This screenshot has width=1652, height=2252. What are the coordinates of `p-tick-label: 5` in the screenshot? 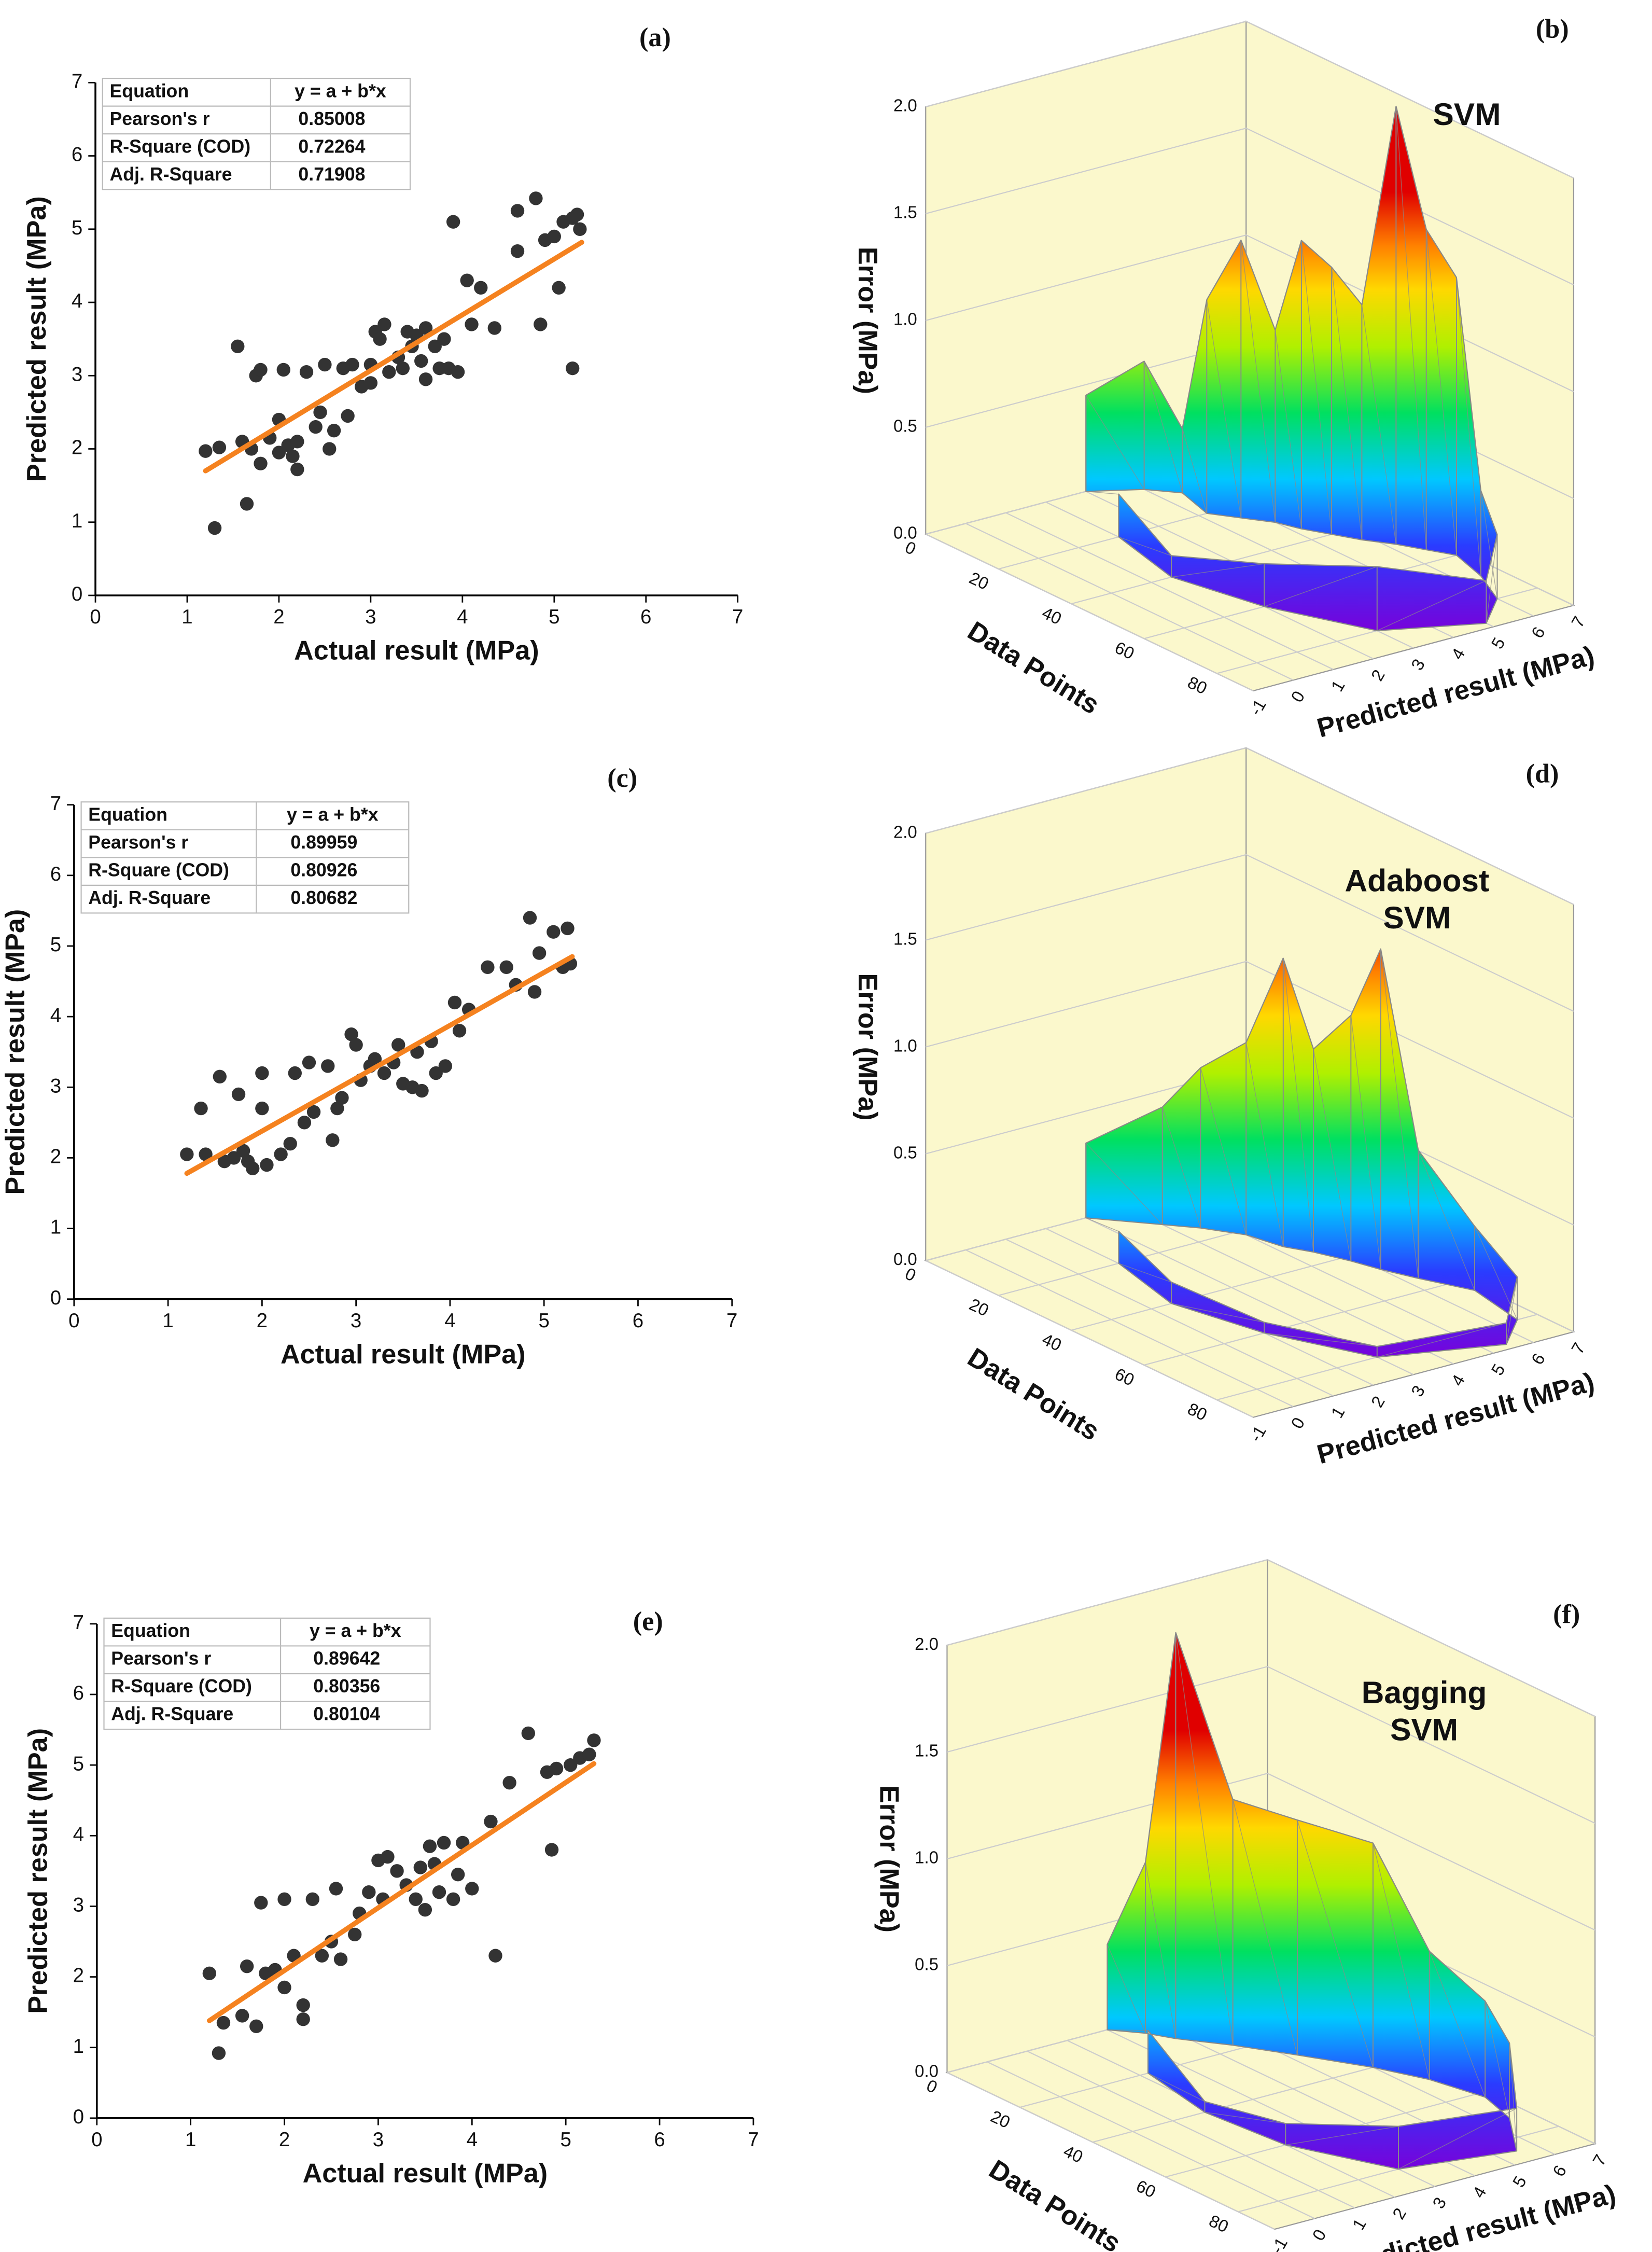 It's located at (1497, 643).